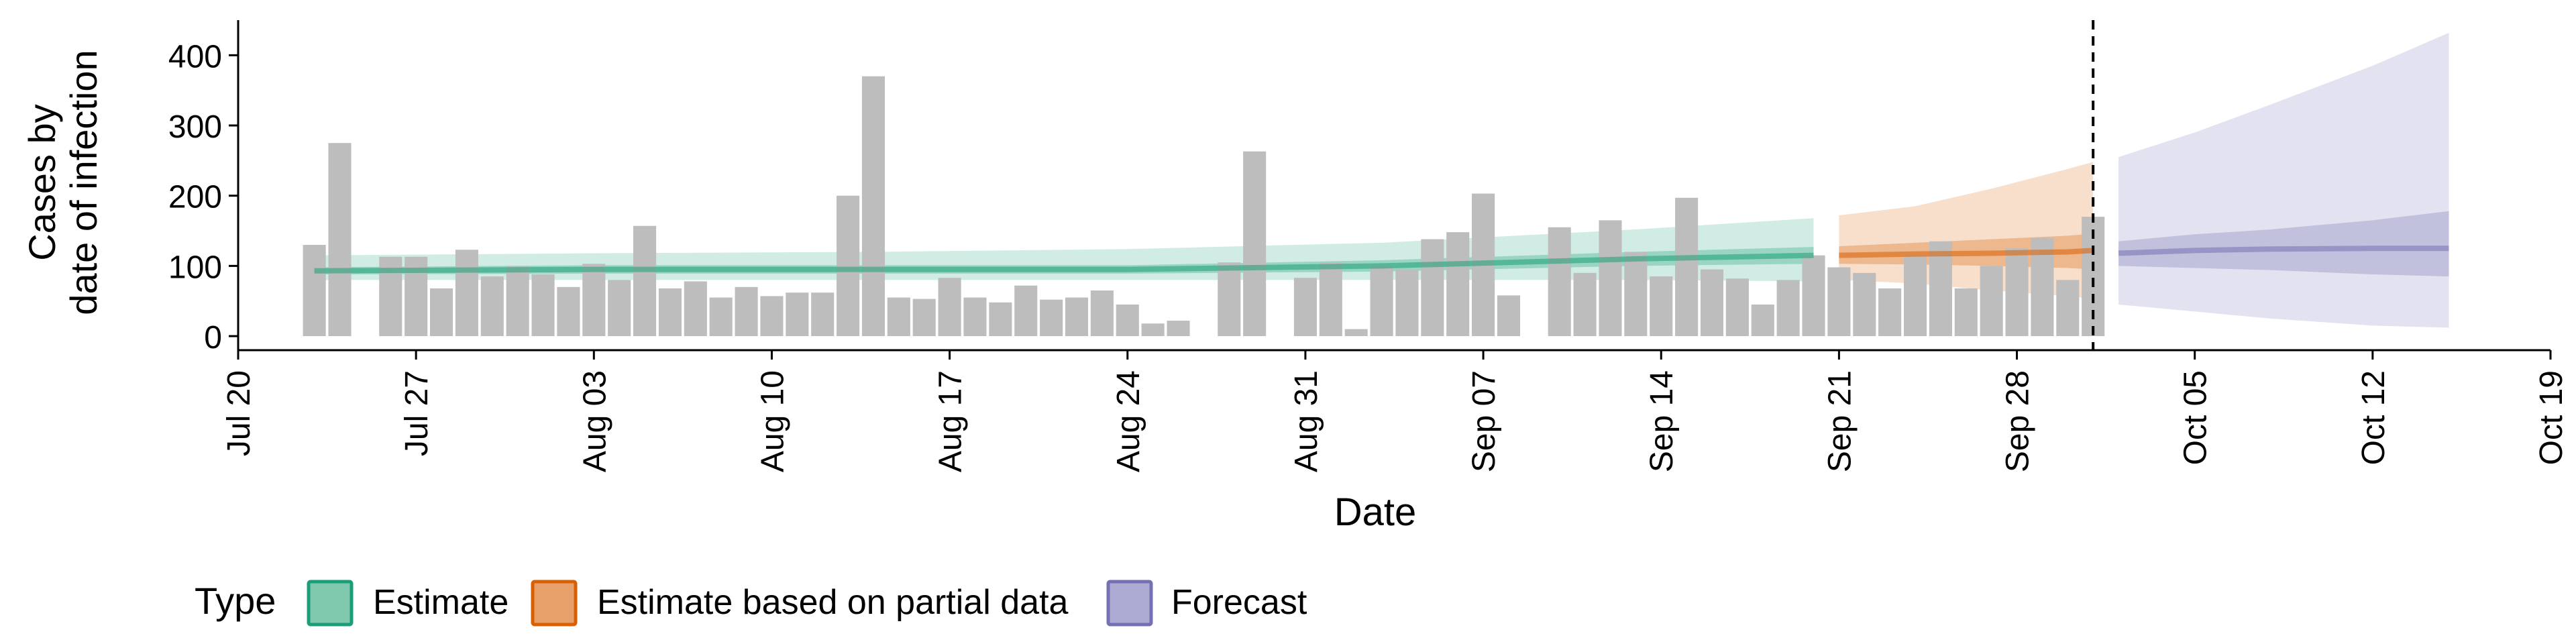  Describe the element at coordinates (195, 267) in the screenshot. I see `y-tick-label-100: 100` at that location.